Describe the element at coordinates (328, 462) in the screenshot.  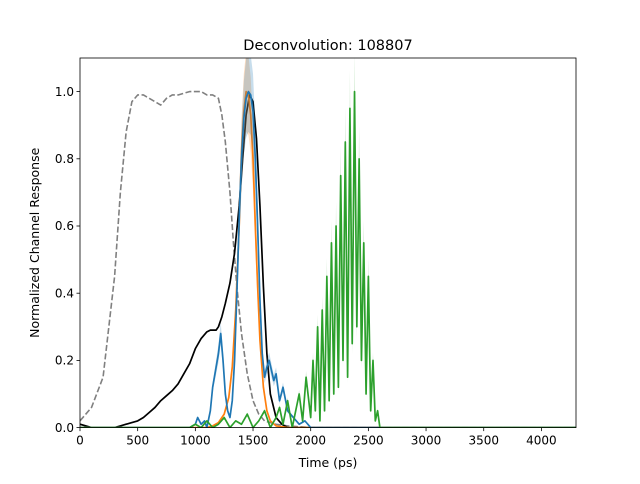
I see `x-axis-label: Time (ps)` at that location.